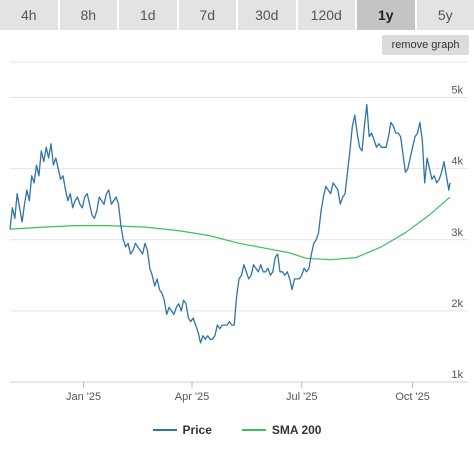 This screenshot has width=474, height=455. Describe the element at coordinates (412, 397) in the screenshot. I see `x-tick-label: Oct '25` at that location.